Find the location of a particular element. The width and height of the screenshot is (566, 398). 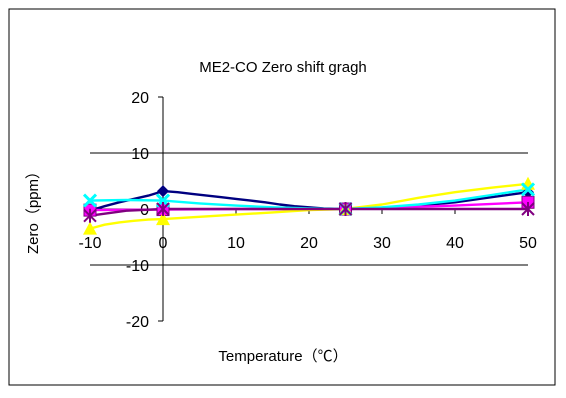

x-tick-label: 20 is located at coordinates (309, 243).